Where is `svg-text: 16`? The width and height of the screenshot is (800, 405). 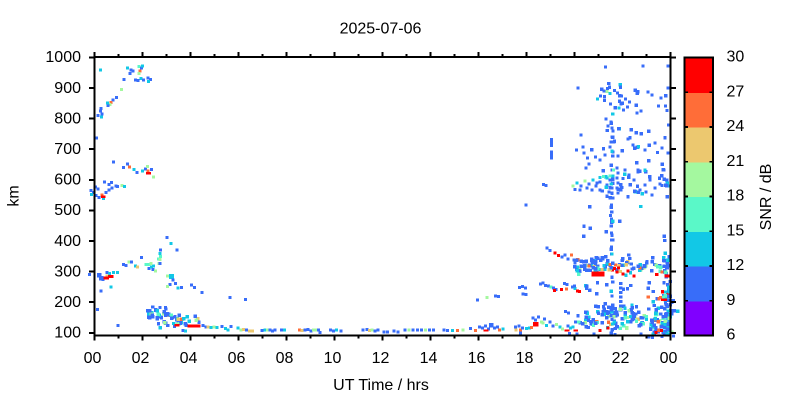
svg-text: 16 is located at coordinates (477, 358).